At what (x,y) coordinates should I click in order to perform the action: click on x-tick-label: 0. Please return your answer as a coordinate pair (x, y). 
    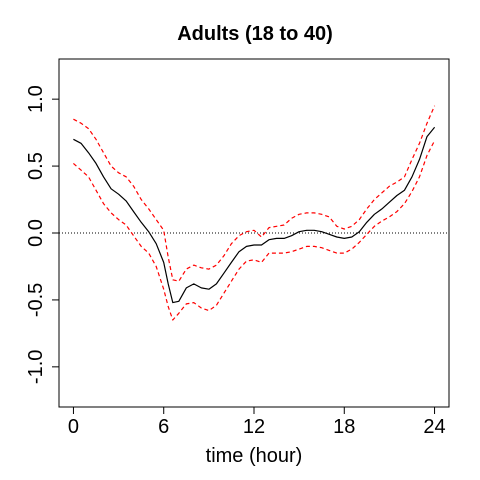
    Looking at the image, I should click on (73, 427).